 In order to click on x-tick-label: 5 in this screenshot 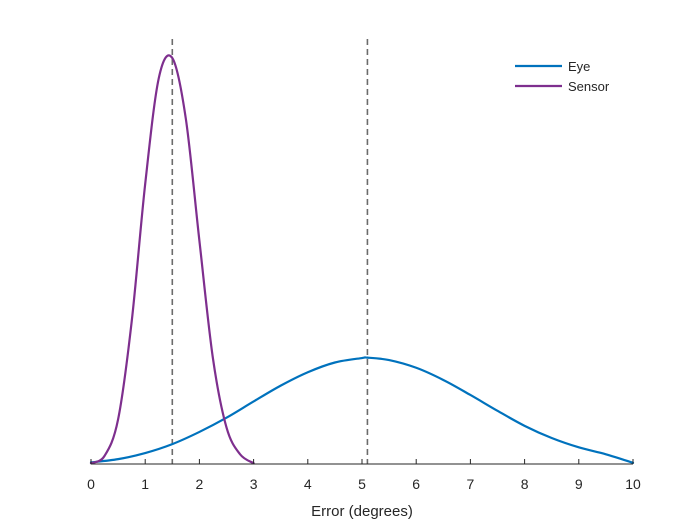, I will do `click(362, 484)`.